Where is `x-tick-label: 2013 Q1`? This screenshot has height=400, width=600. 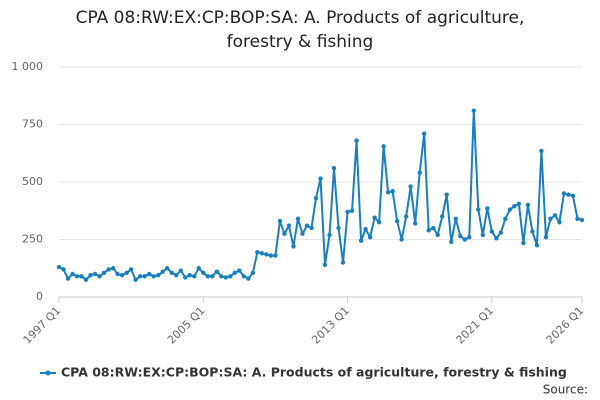
x-tick-label: 2013 Q1 is located at coordinates (330, 325).